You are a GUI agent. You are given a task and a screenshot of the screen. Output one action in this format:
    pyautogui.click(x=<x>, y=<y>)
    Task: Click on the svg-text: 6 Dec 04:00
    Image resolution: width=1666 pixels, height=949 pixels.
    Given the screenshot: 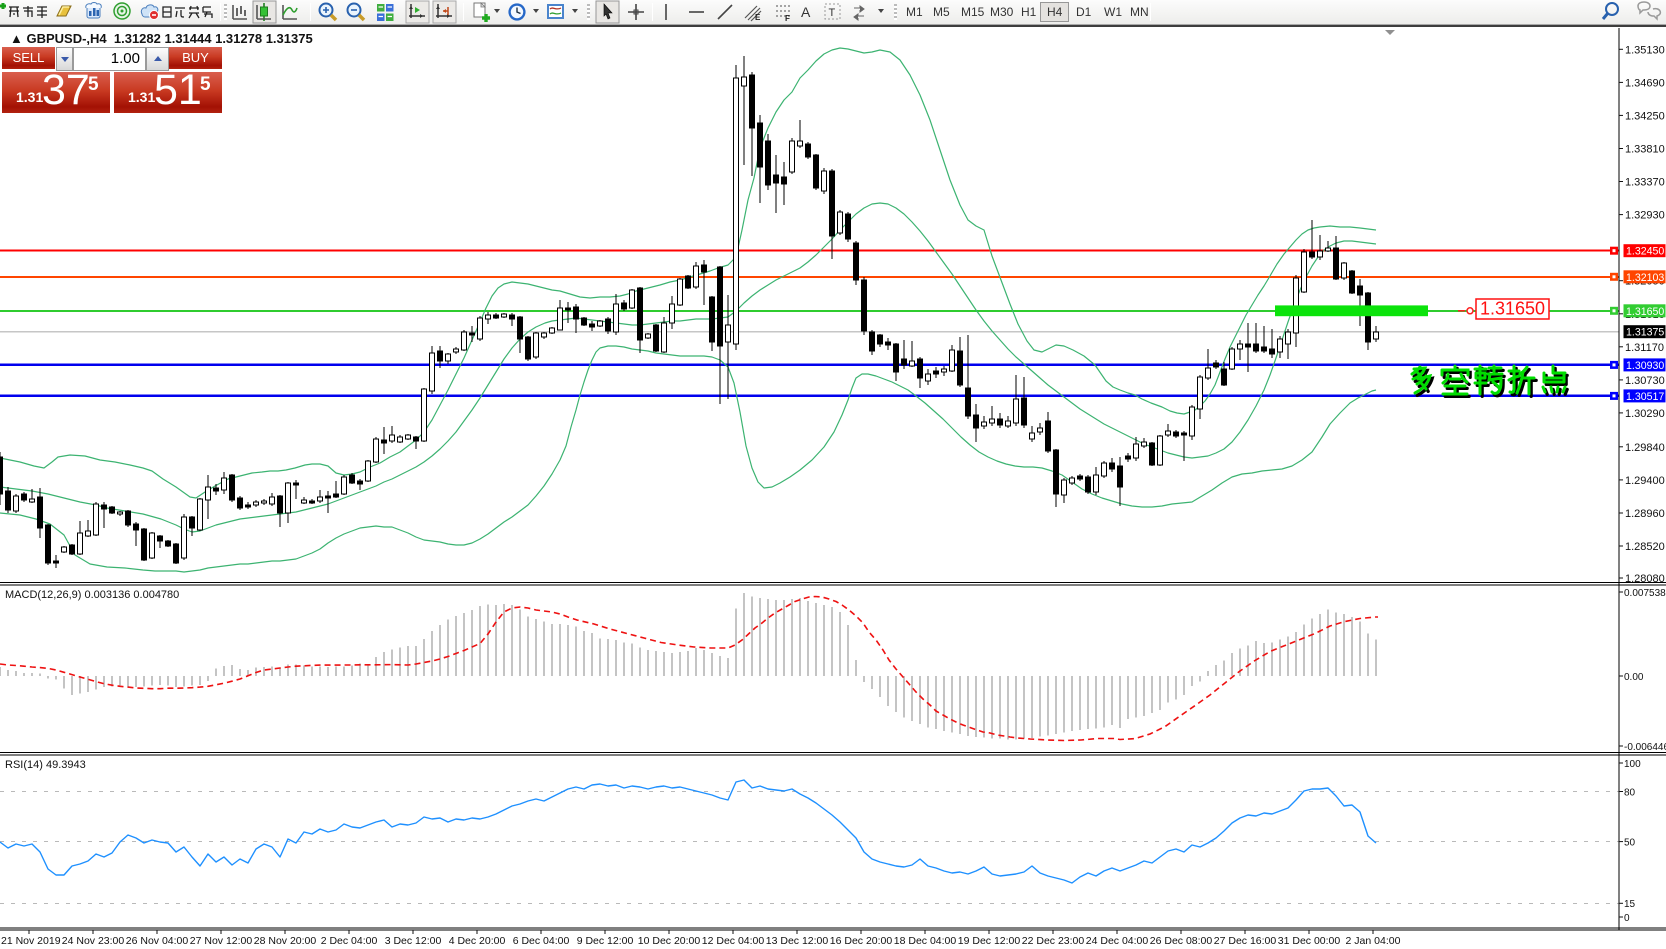 What is the action you would take?
    pyautogui.click(x=541, y=941)
    